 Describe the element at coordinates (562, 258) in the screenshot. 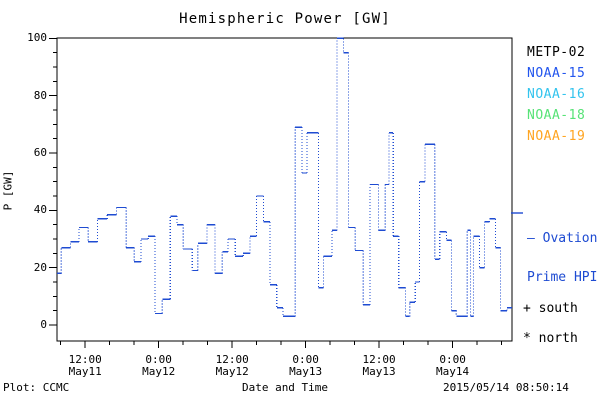

I see `ovation-prime-hpi-legend: – Ovation Prime HPI` at that location.